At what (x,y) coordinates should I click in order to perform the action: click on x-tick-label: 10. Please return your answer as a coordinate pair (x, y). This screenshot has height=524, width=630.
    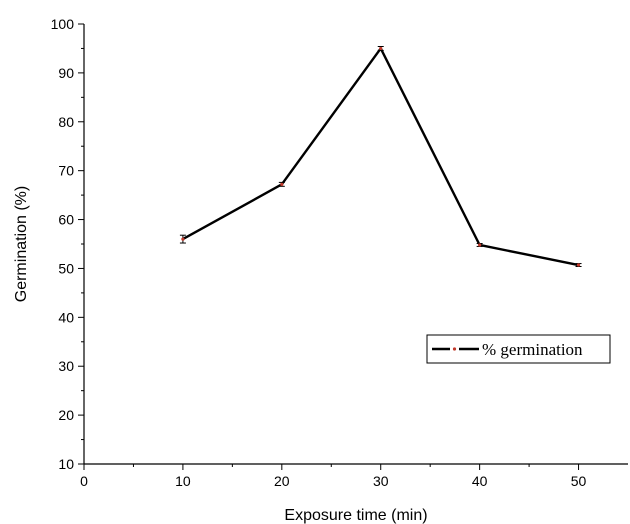
    Looking at the image, I should click on (183, 481).